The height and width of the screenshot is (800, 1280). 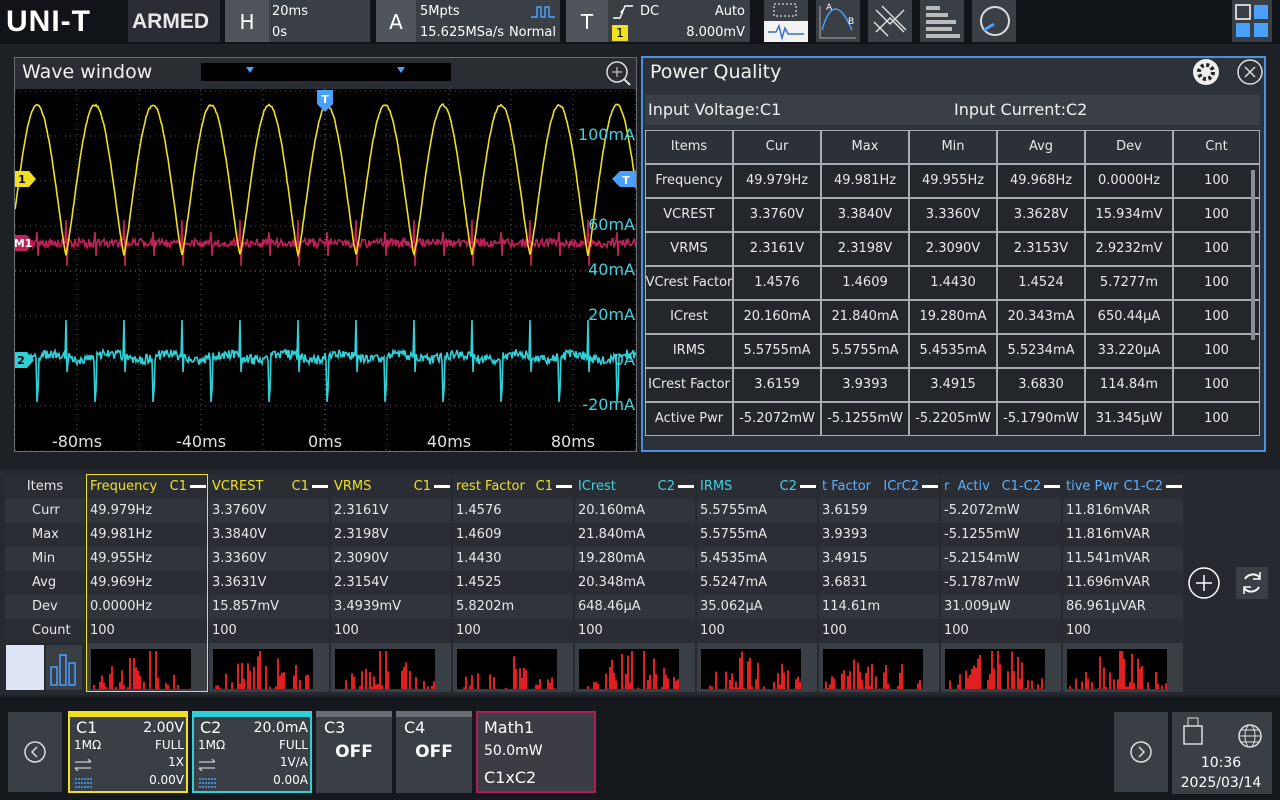 What do you see at coordinates (1252, 583) in the screenshot?
I see `reset-statistics-button` at bounding box center [1252, 583].